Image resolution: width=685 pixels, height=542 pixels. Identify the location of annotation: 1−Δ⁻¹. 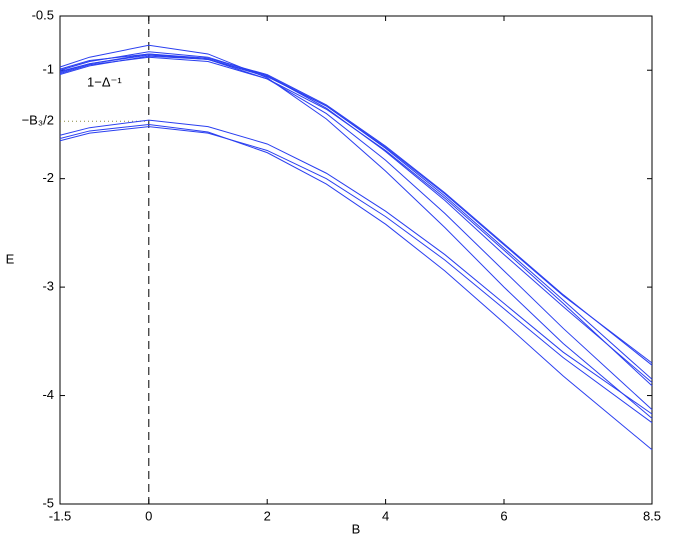
(104, 82).